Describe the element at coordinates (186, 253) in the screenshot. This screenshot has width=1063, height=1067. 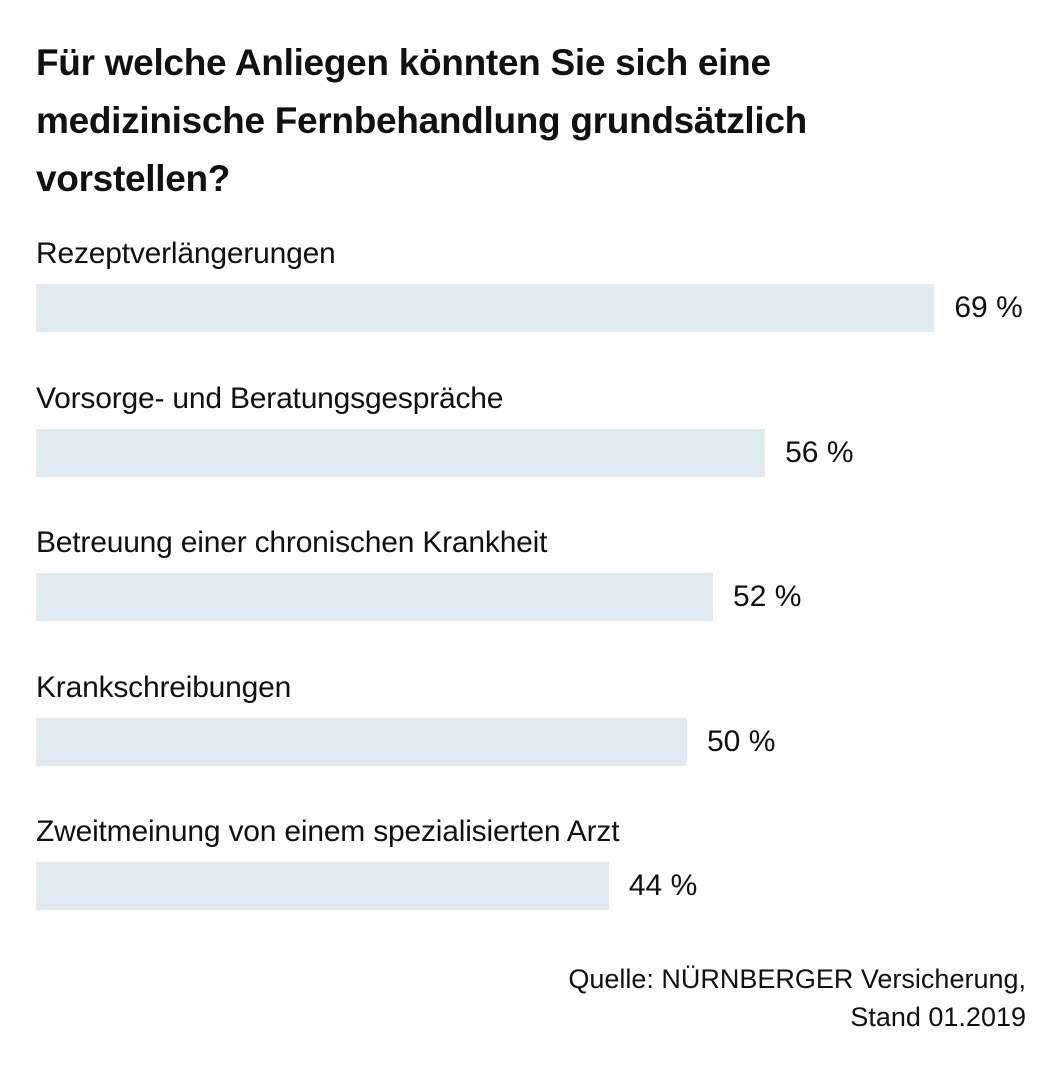
I see `category-label: Rezeptverlängerungen` at that location.